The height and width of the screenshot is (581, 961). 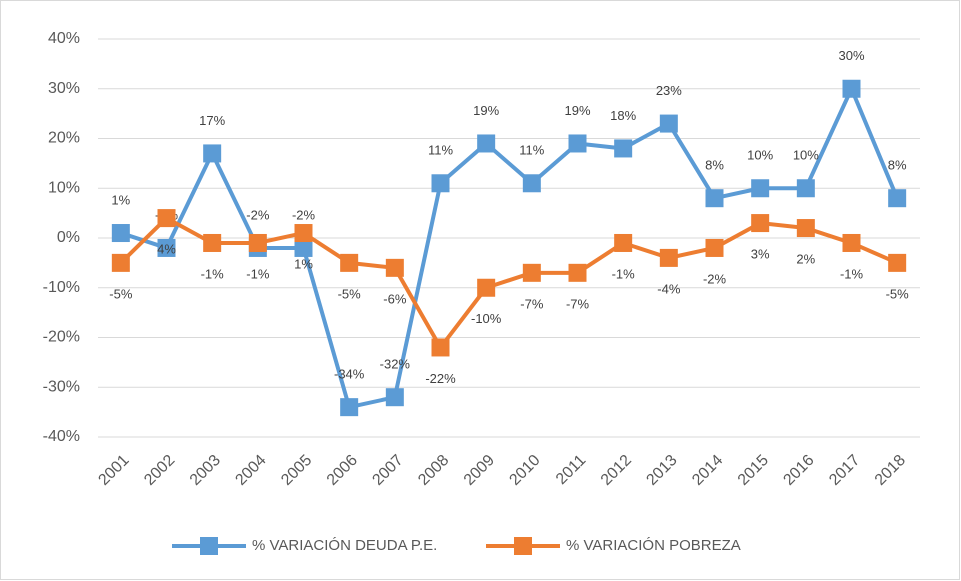 I want to click on legend-label: % VARIACIÓN POBREZA, so click(x=653, y=545).